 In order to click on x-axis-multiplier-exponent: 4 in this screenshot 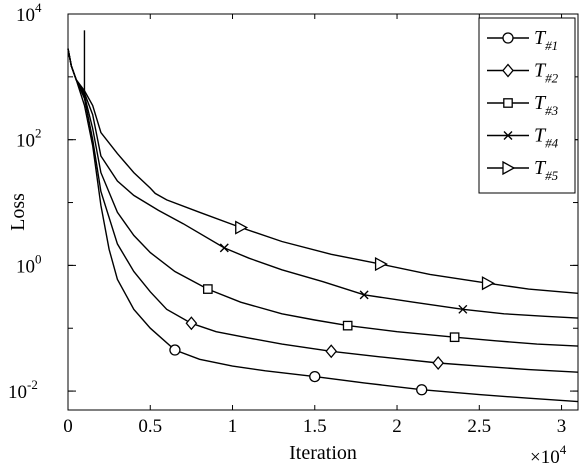, I will do `click(563, 449)`.